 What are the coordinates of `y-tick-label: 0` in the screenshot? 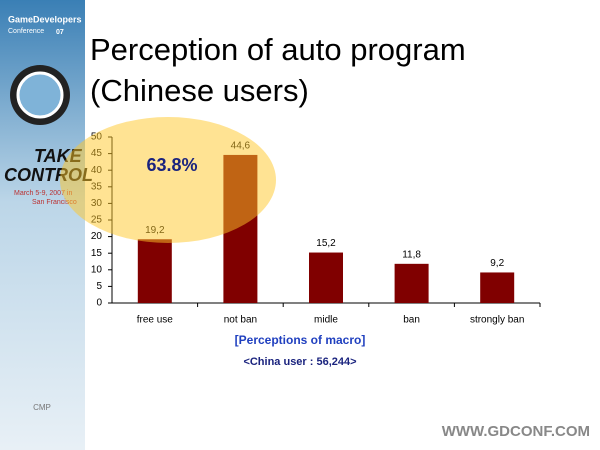 It's located at (99, 303).